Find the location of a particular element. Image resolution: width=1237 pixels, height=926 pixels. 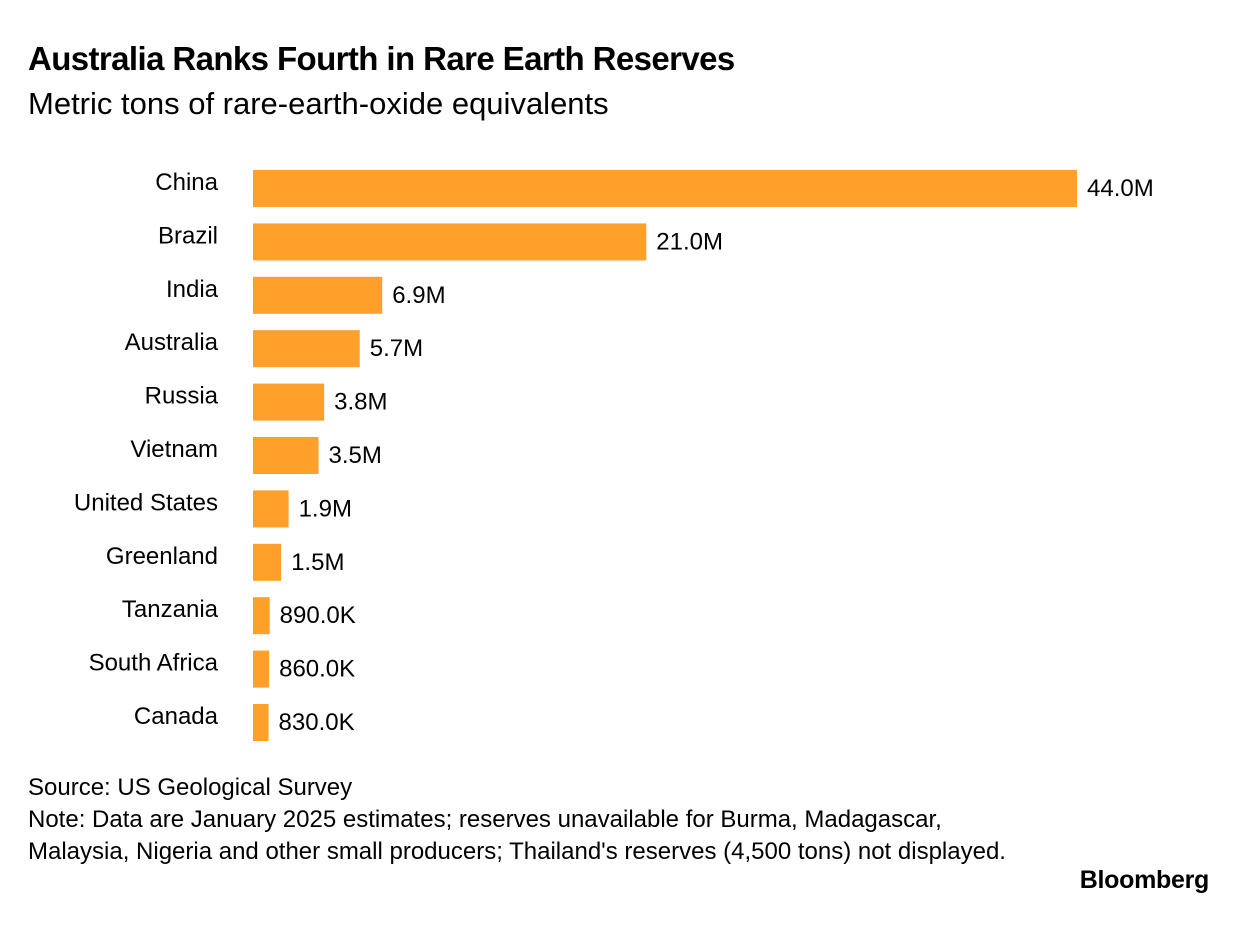

value-label: 860.0K is located at coordinates (317, 669).